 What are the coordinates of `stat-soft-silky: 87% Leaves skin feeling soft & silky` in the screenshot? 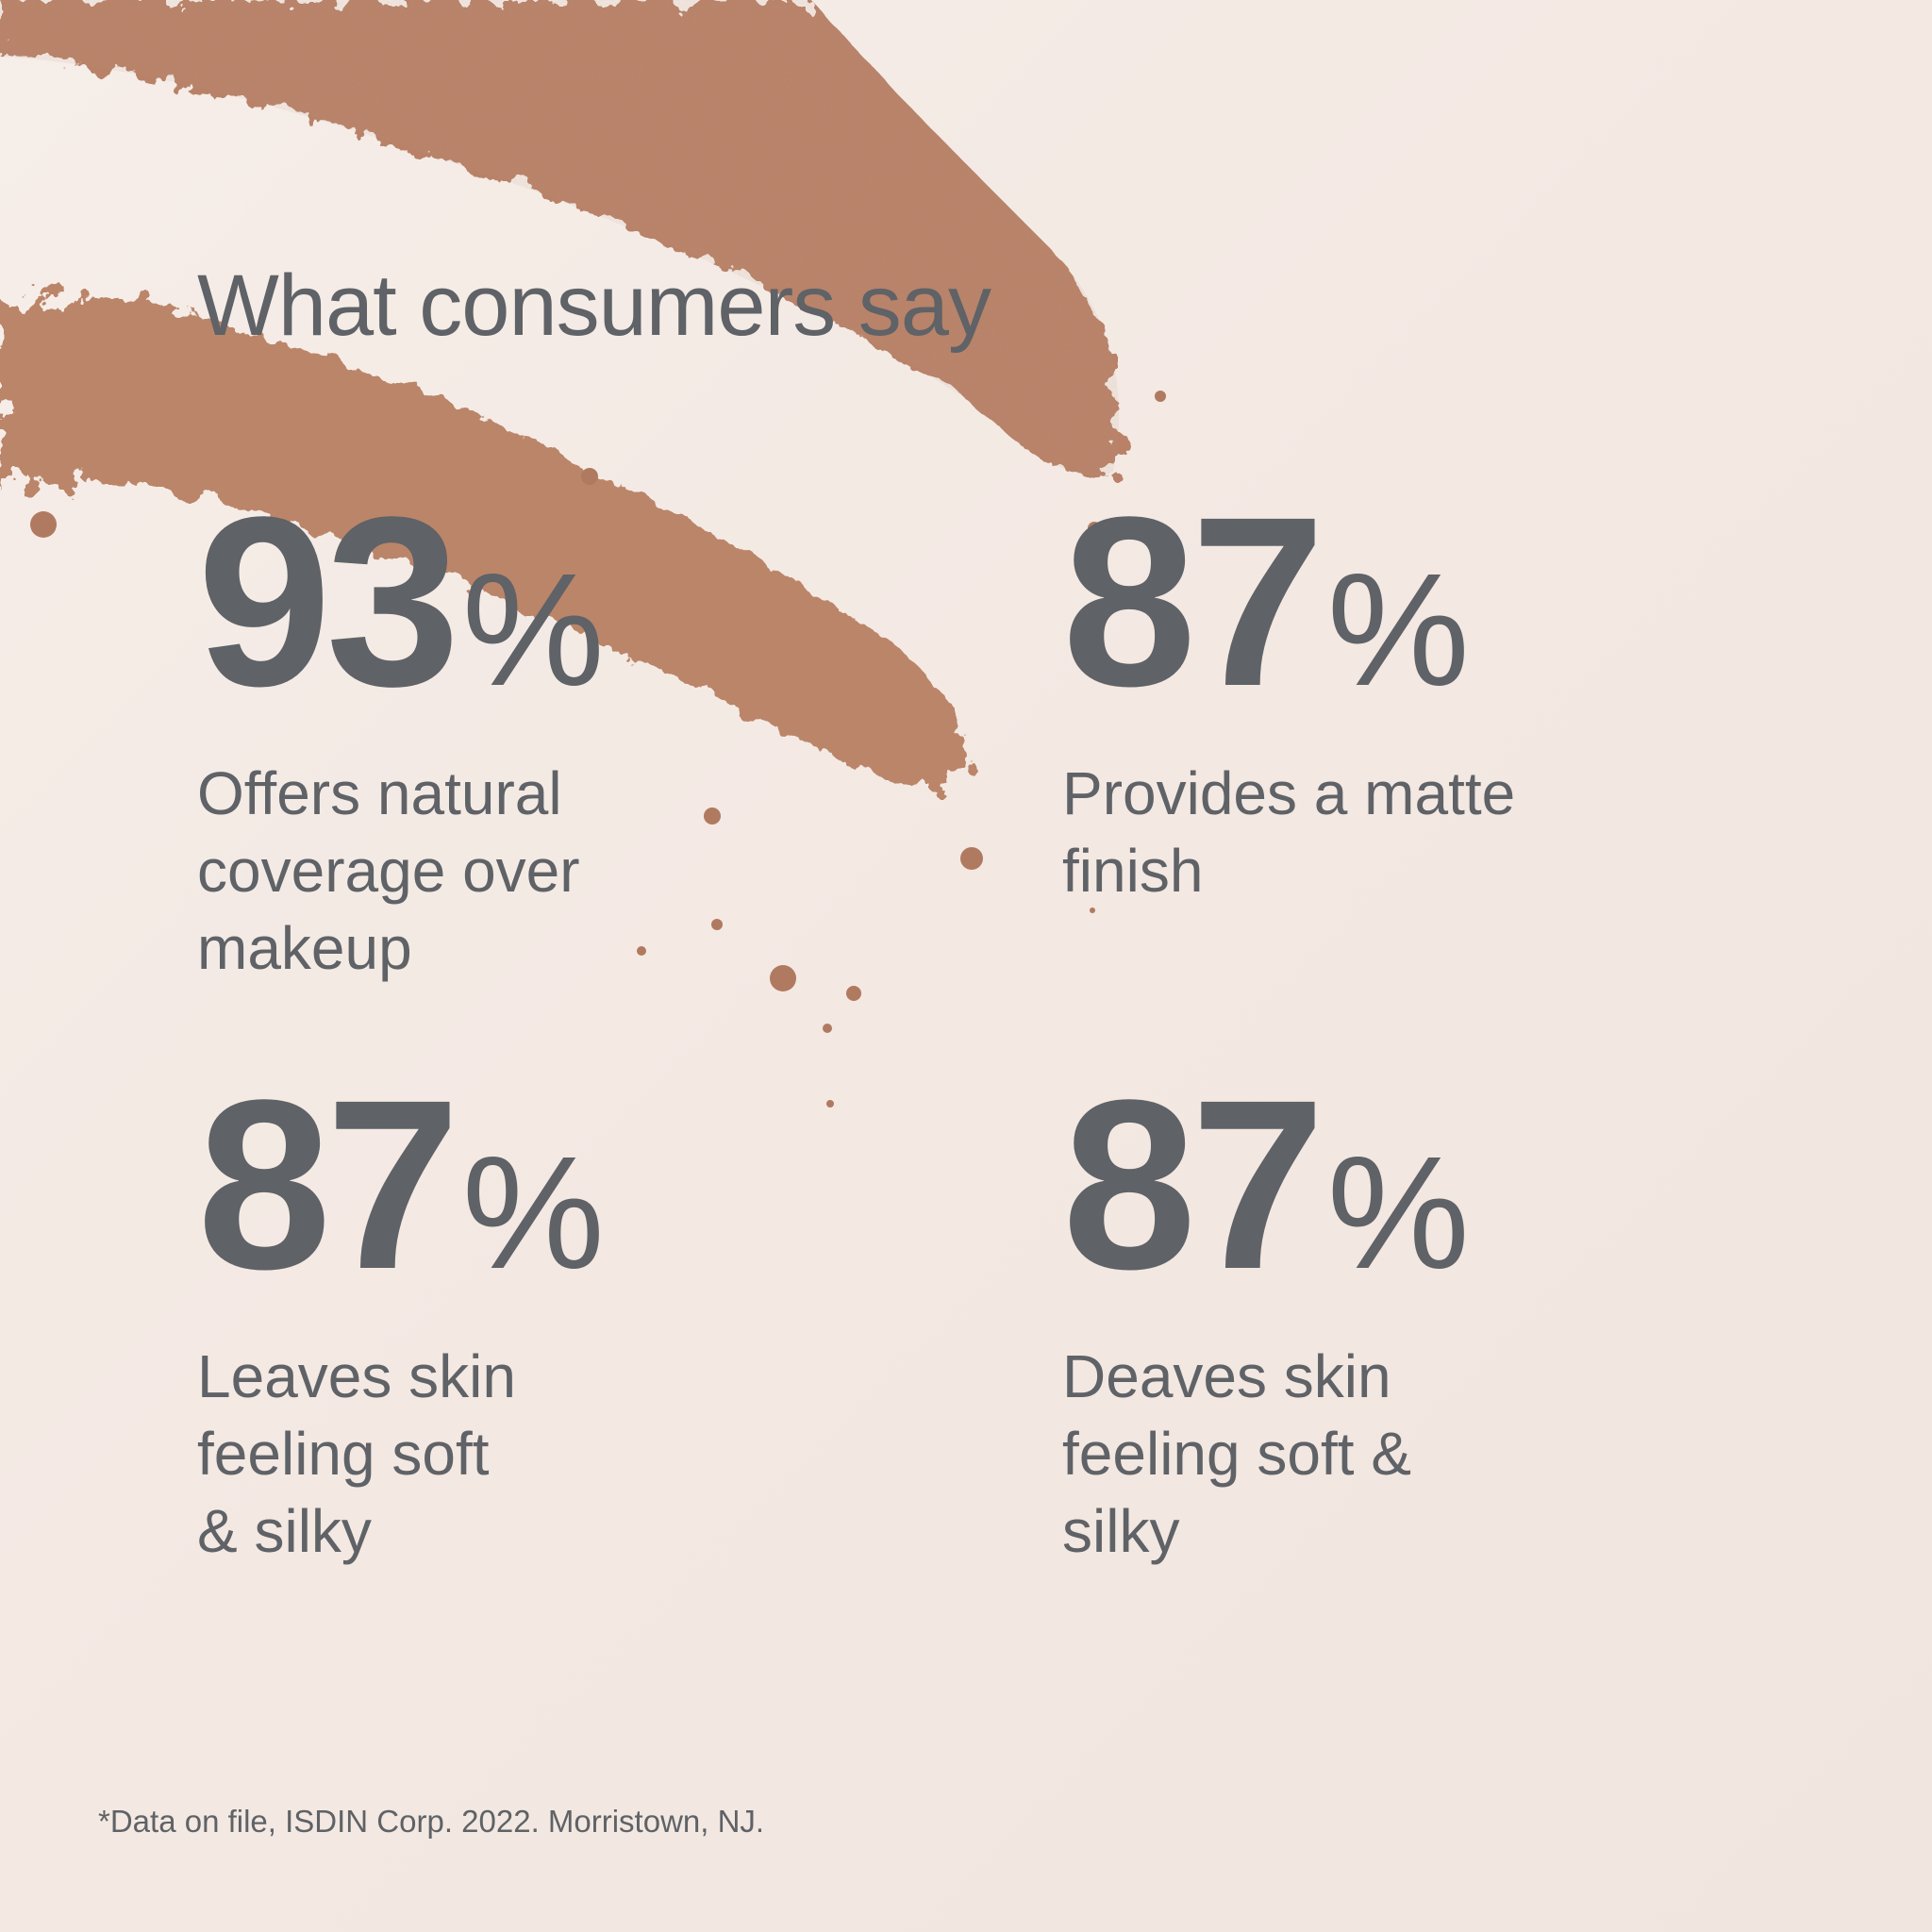 It's located at (401, 1317).